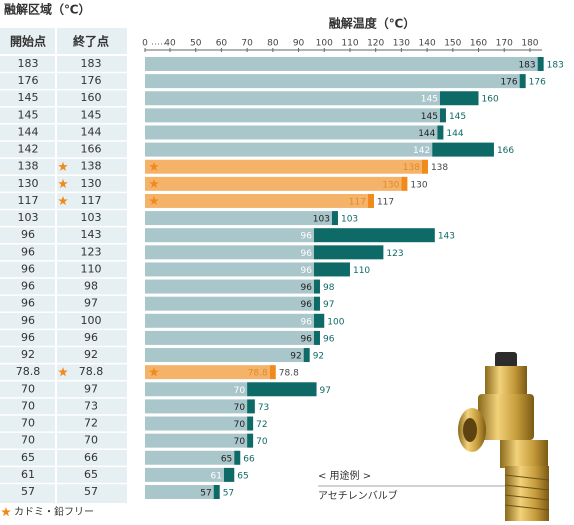  What do you see at coordinates (439, 168) in the screenshot?
I see `end-label: 138` at bounding box center [439, 168].